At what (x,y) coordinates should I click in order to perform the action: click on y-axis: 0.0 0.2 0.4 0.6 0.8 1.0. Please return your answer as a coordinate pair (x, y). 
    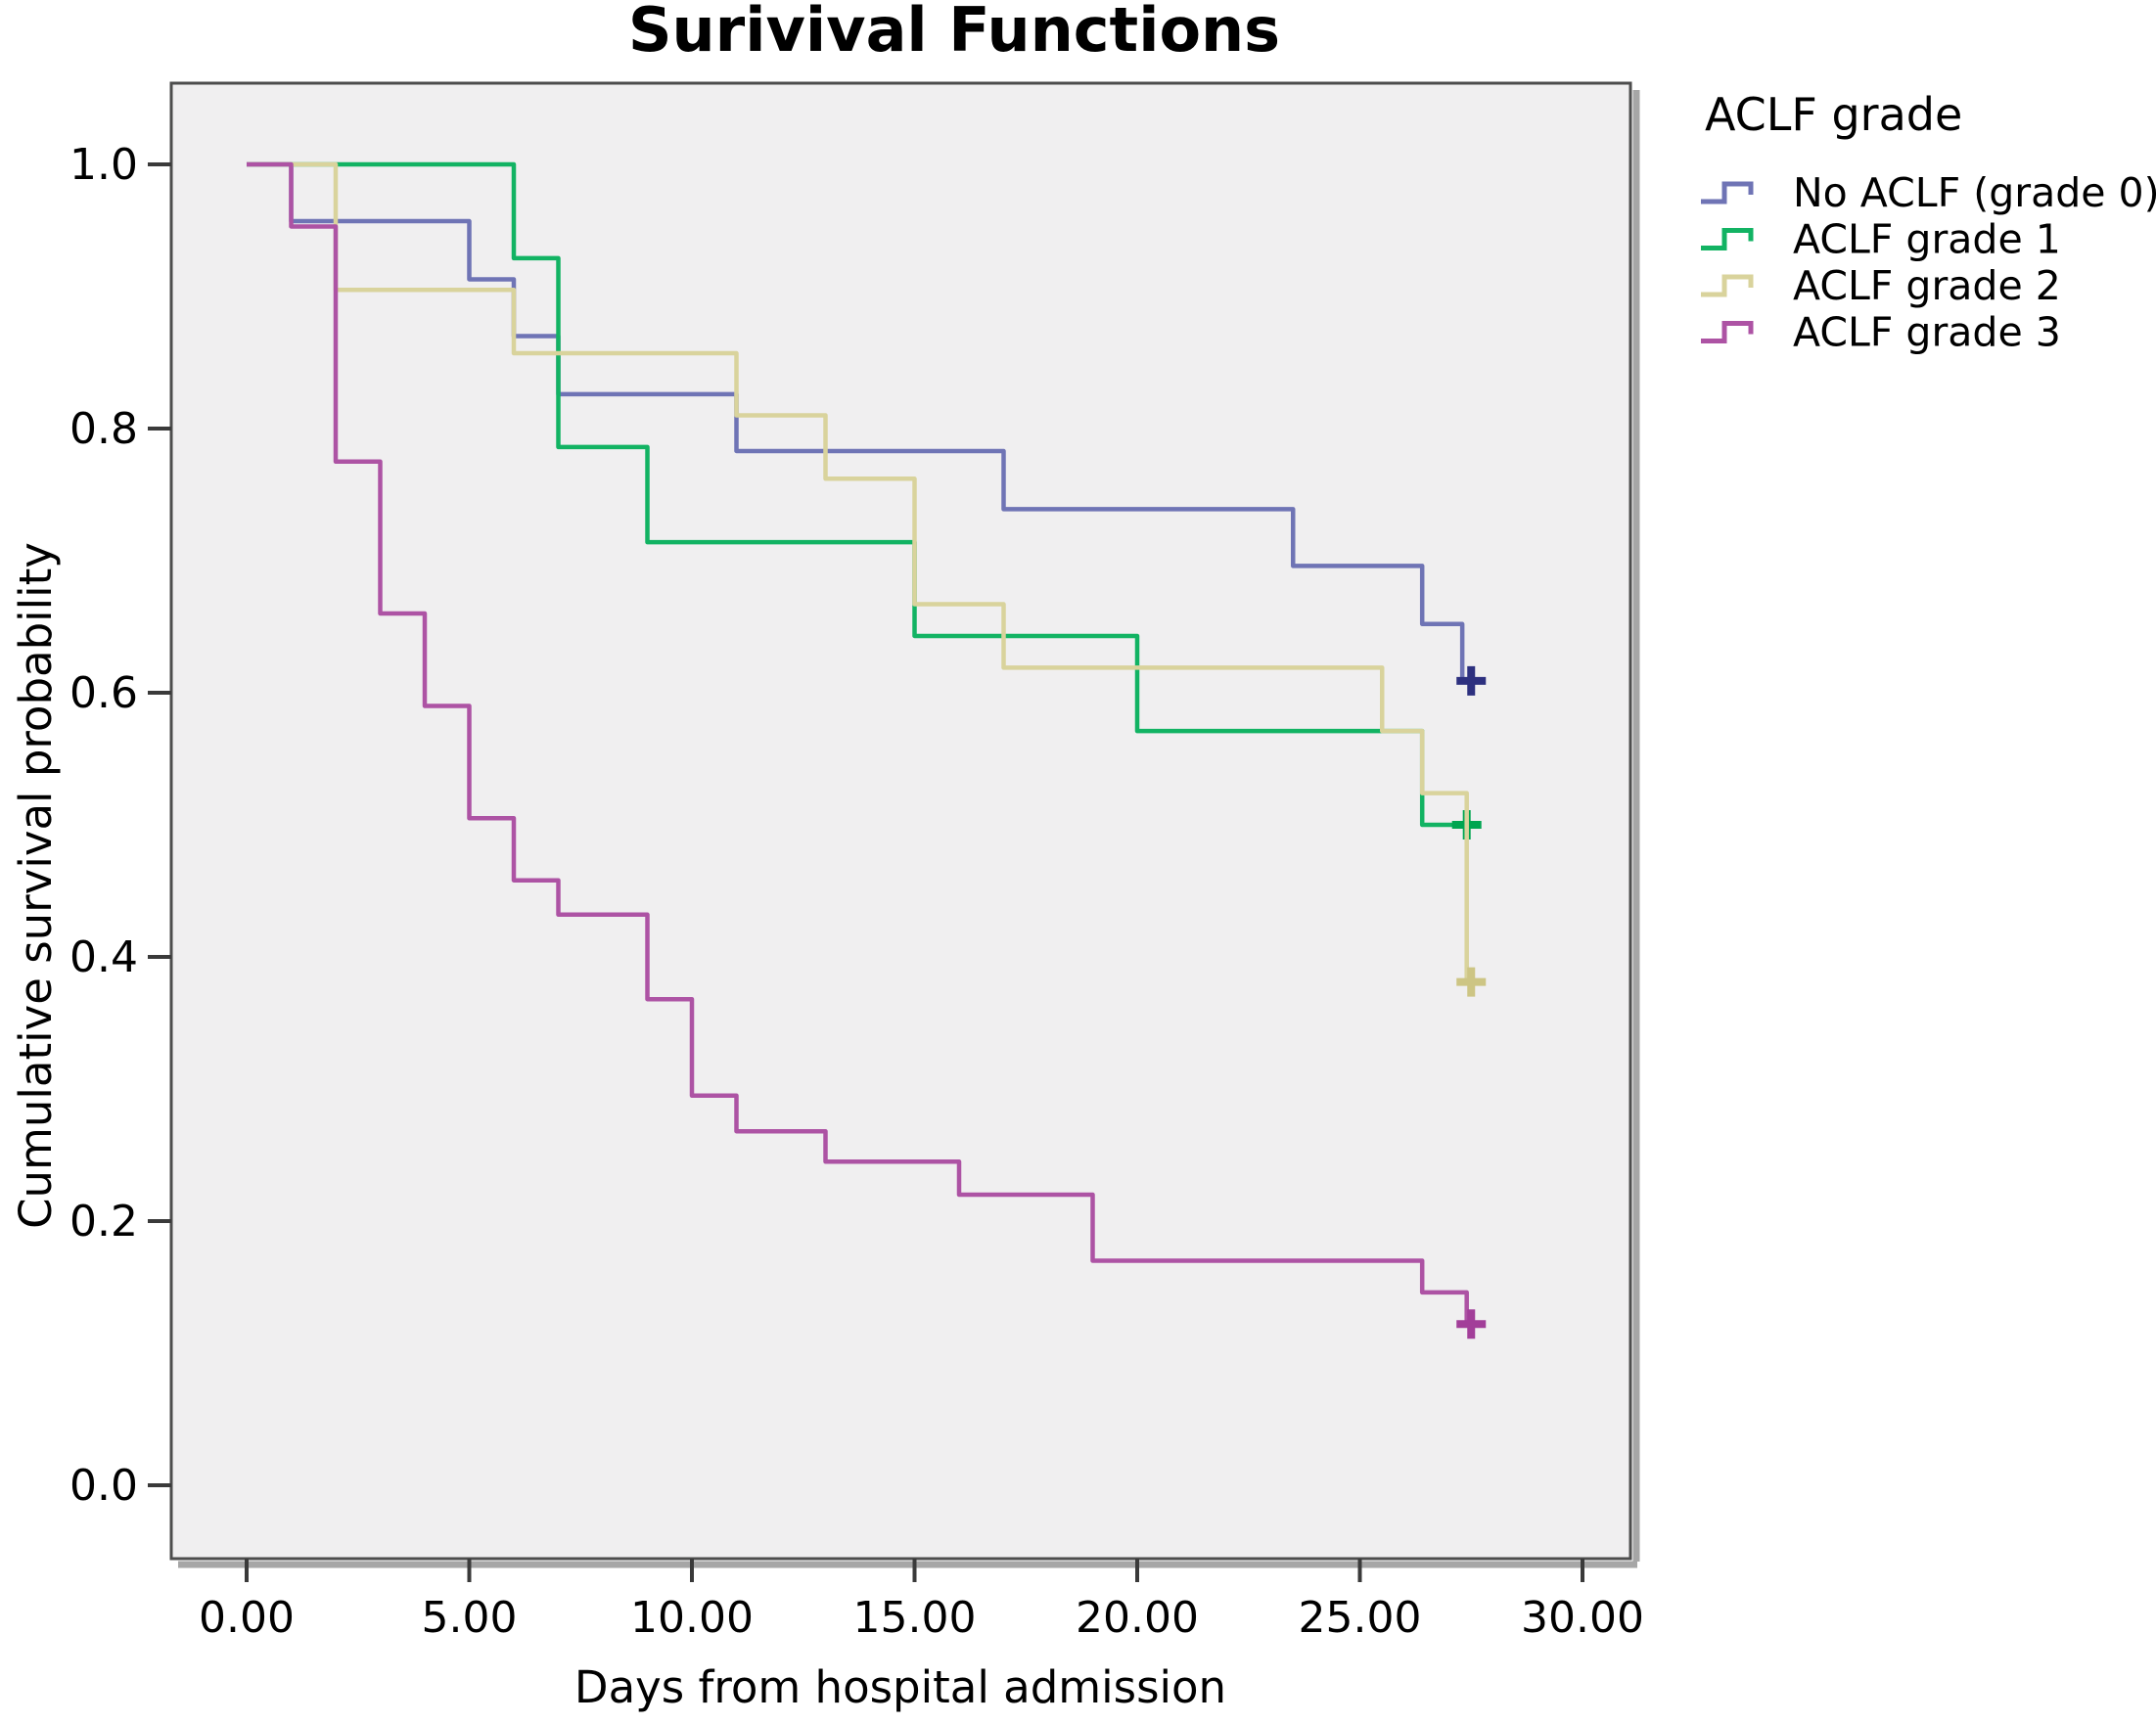
    Looking at the image, I should click on (120, 825).